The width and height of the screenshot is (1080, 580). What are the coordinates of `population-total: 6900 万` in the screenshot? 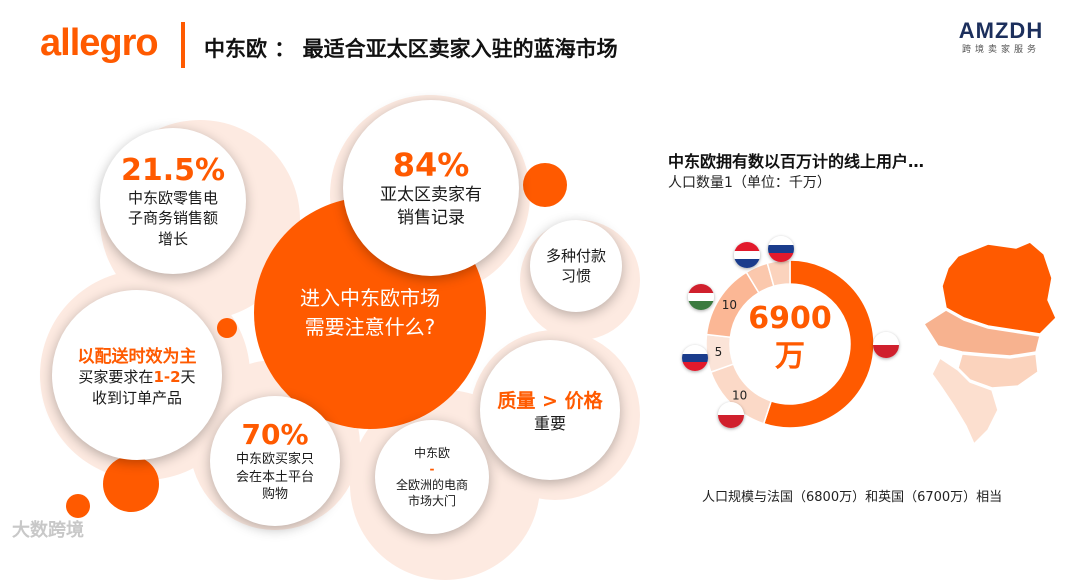 It's located at (790, 337).